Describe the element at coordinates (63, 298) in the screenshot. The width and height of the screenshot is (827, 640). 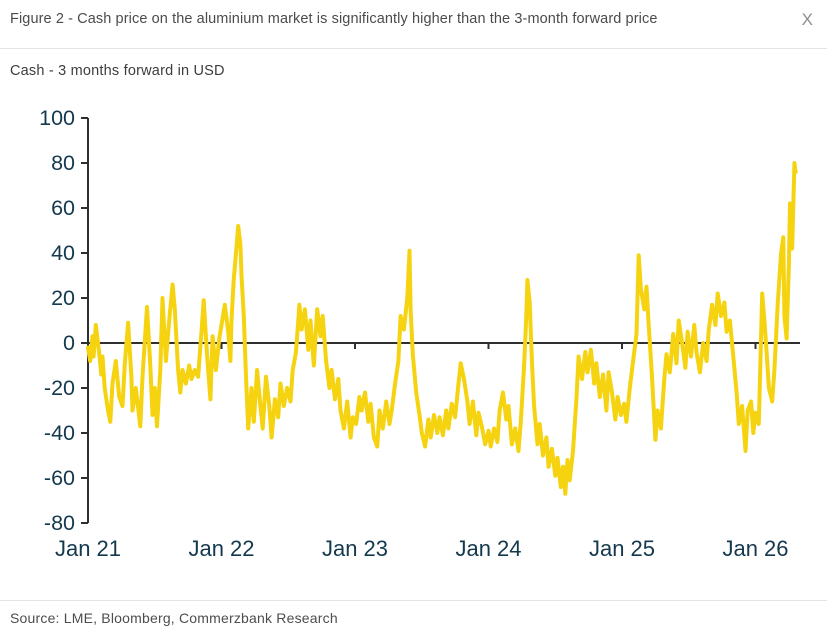
I see `y-tick-label-20: 20` at that location.